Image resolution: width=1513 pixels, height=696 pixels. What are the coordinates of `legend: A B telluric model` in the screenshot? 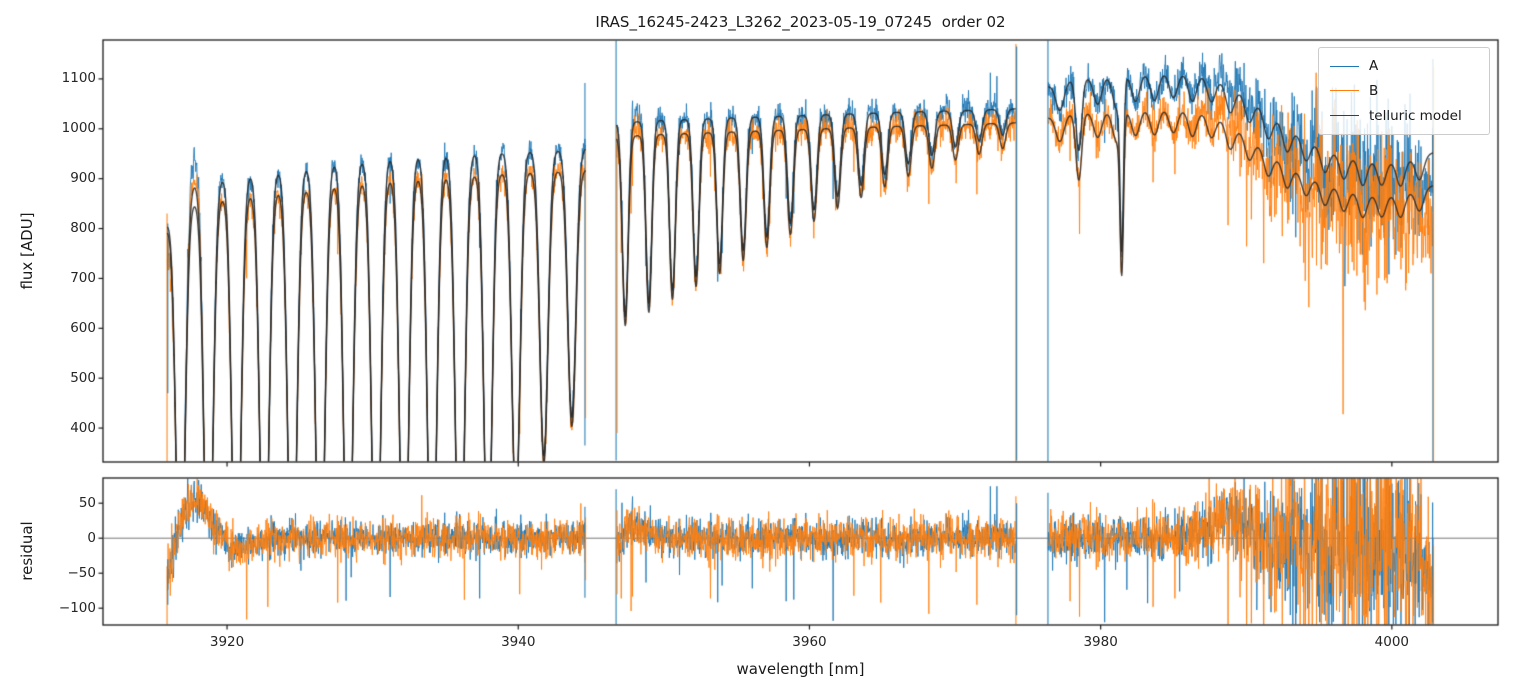 It's located at (1404, 91).